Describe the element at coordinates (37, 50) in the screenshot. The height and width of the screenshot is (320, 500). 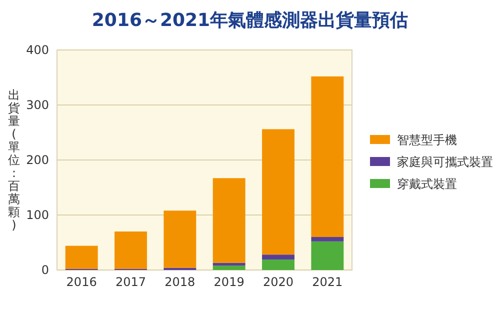
I see `y-tick-label: 400` at that location.